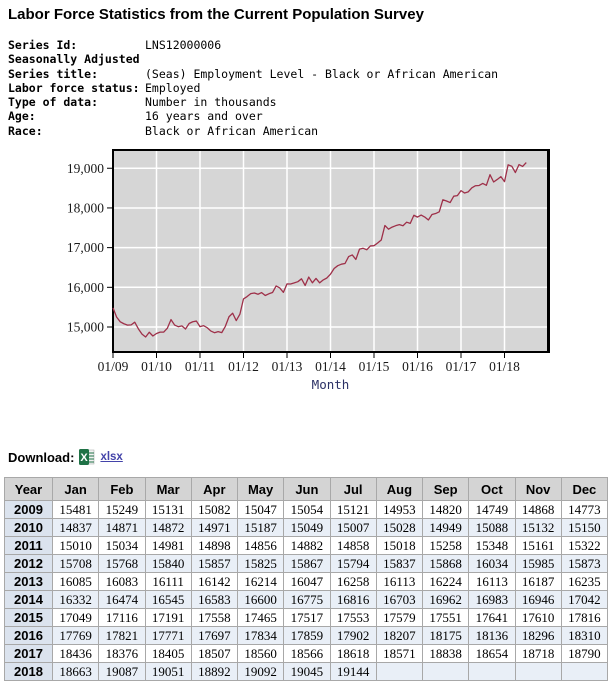 The width and height of the screenshot is (612, 681). What do you see at coordinates (584, 635) in the screenshot?
I see `value-cell: 18310` at bounding box center [584, 635].